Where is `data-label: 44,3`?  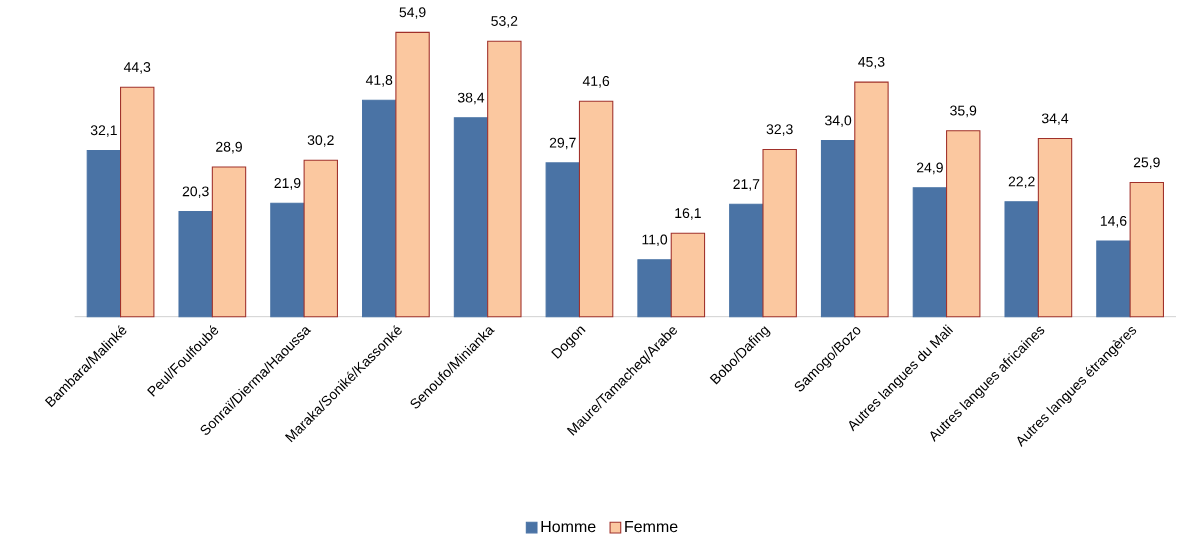 data-label: 44,3 is located at coordinates (137, 68).